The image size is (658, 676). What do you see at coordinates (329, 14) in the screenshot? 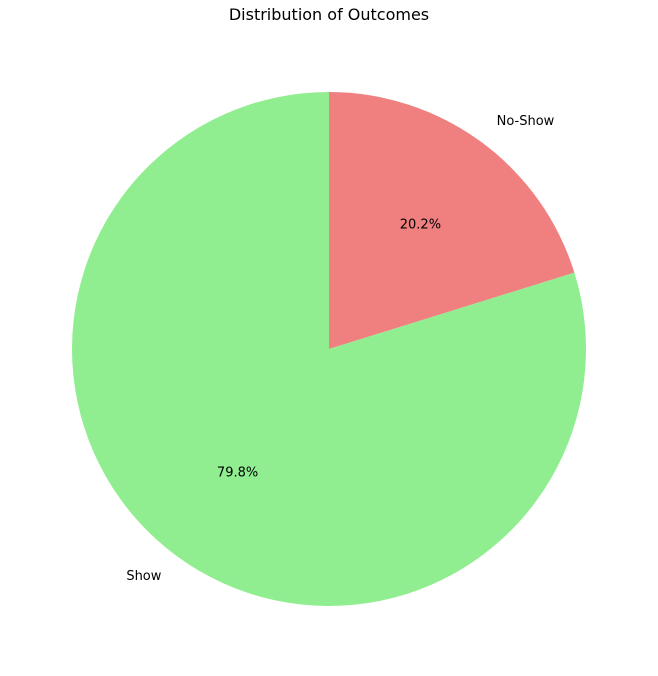
I see `chart-title: Distribution of Outcomes` at bounding box center [329, 14].